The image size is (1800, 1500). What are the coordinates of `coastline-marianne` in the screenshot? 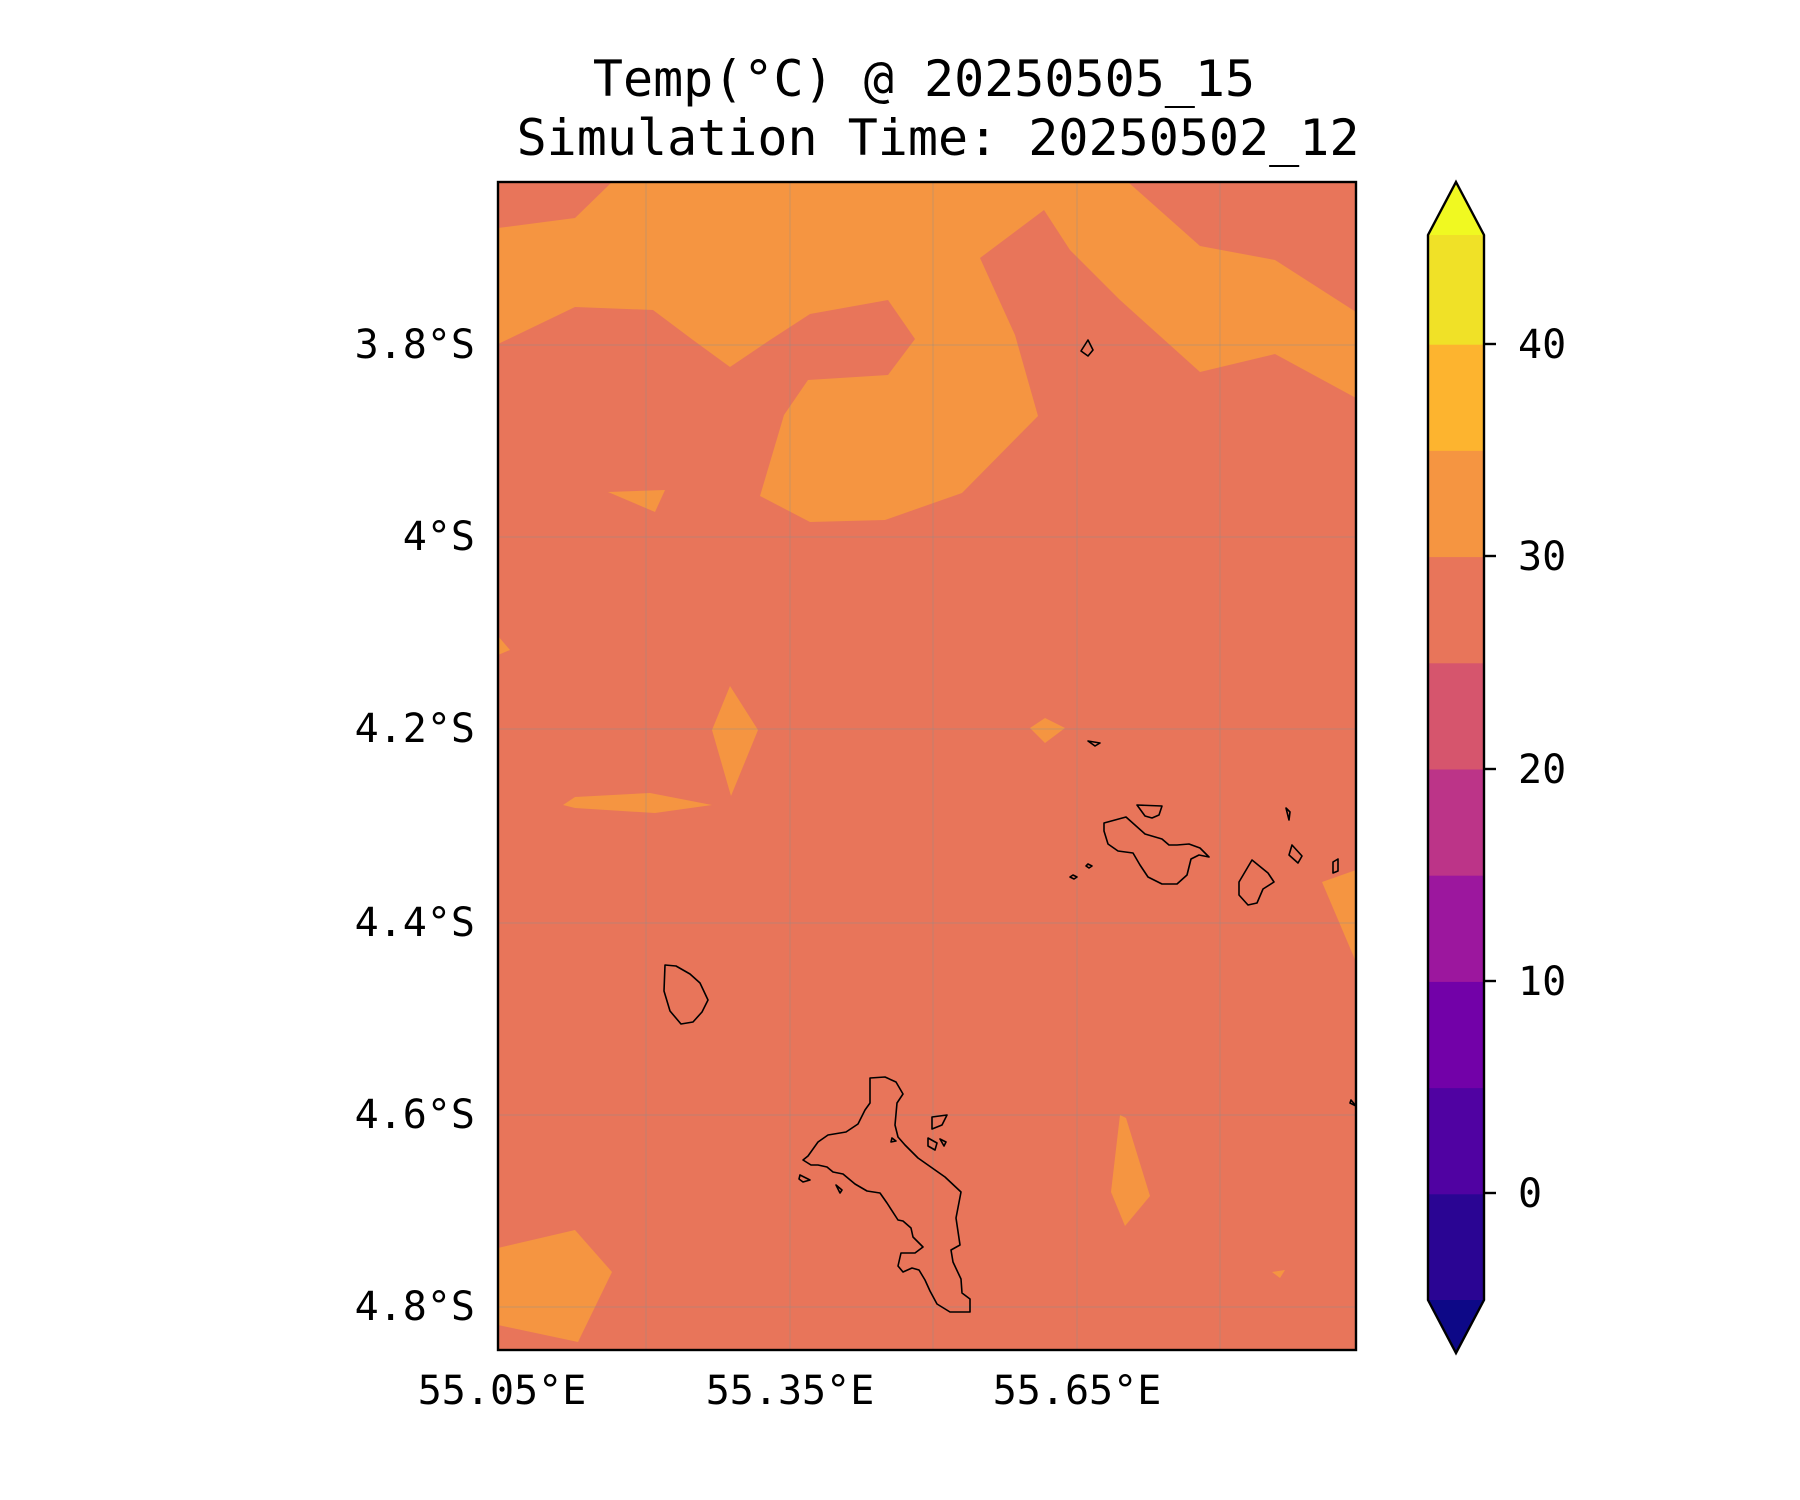 It's located at (1335, 866).